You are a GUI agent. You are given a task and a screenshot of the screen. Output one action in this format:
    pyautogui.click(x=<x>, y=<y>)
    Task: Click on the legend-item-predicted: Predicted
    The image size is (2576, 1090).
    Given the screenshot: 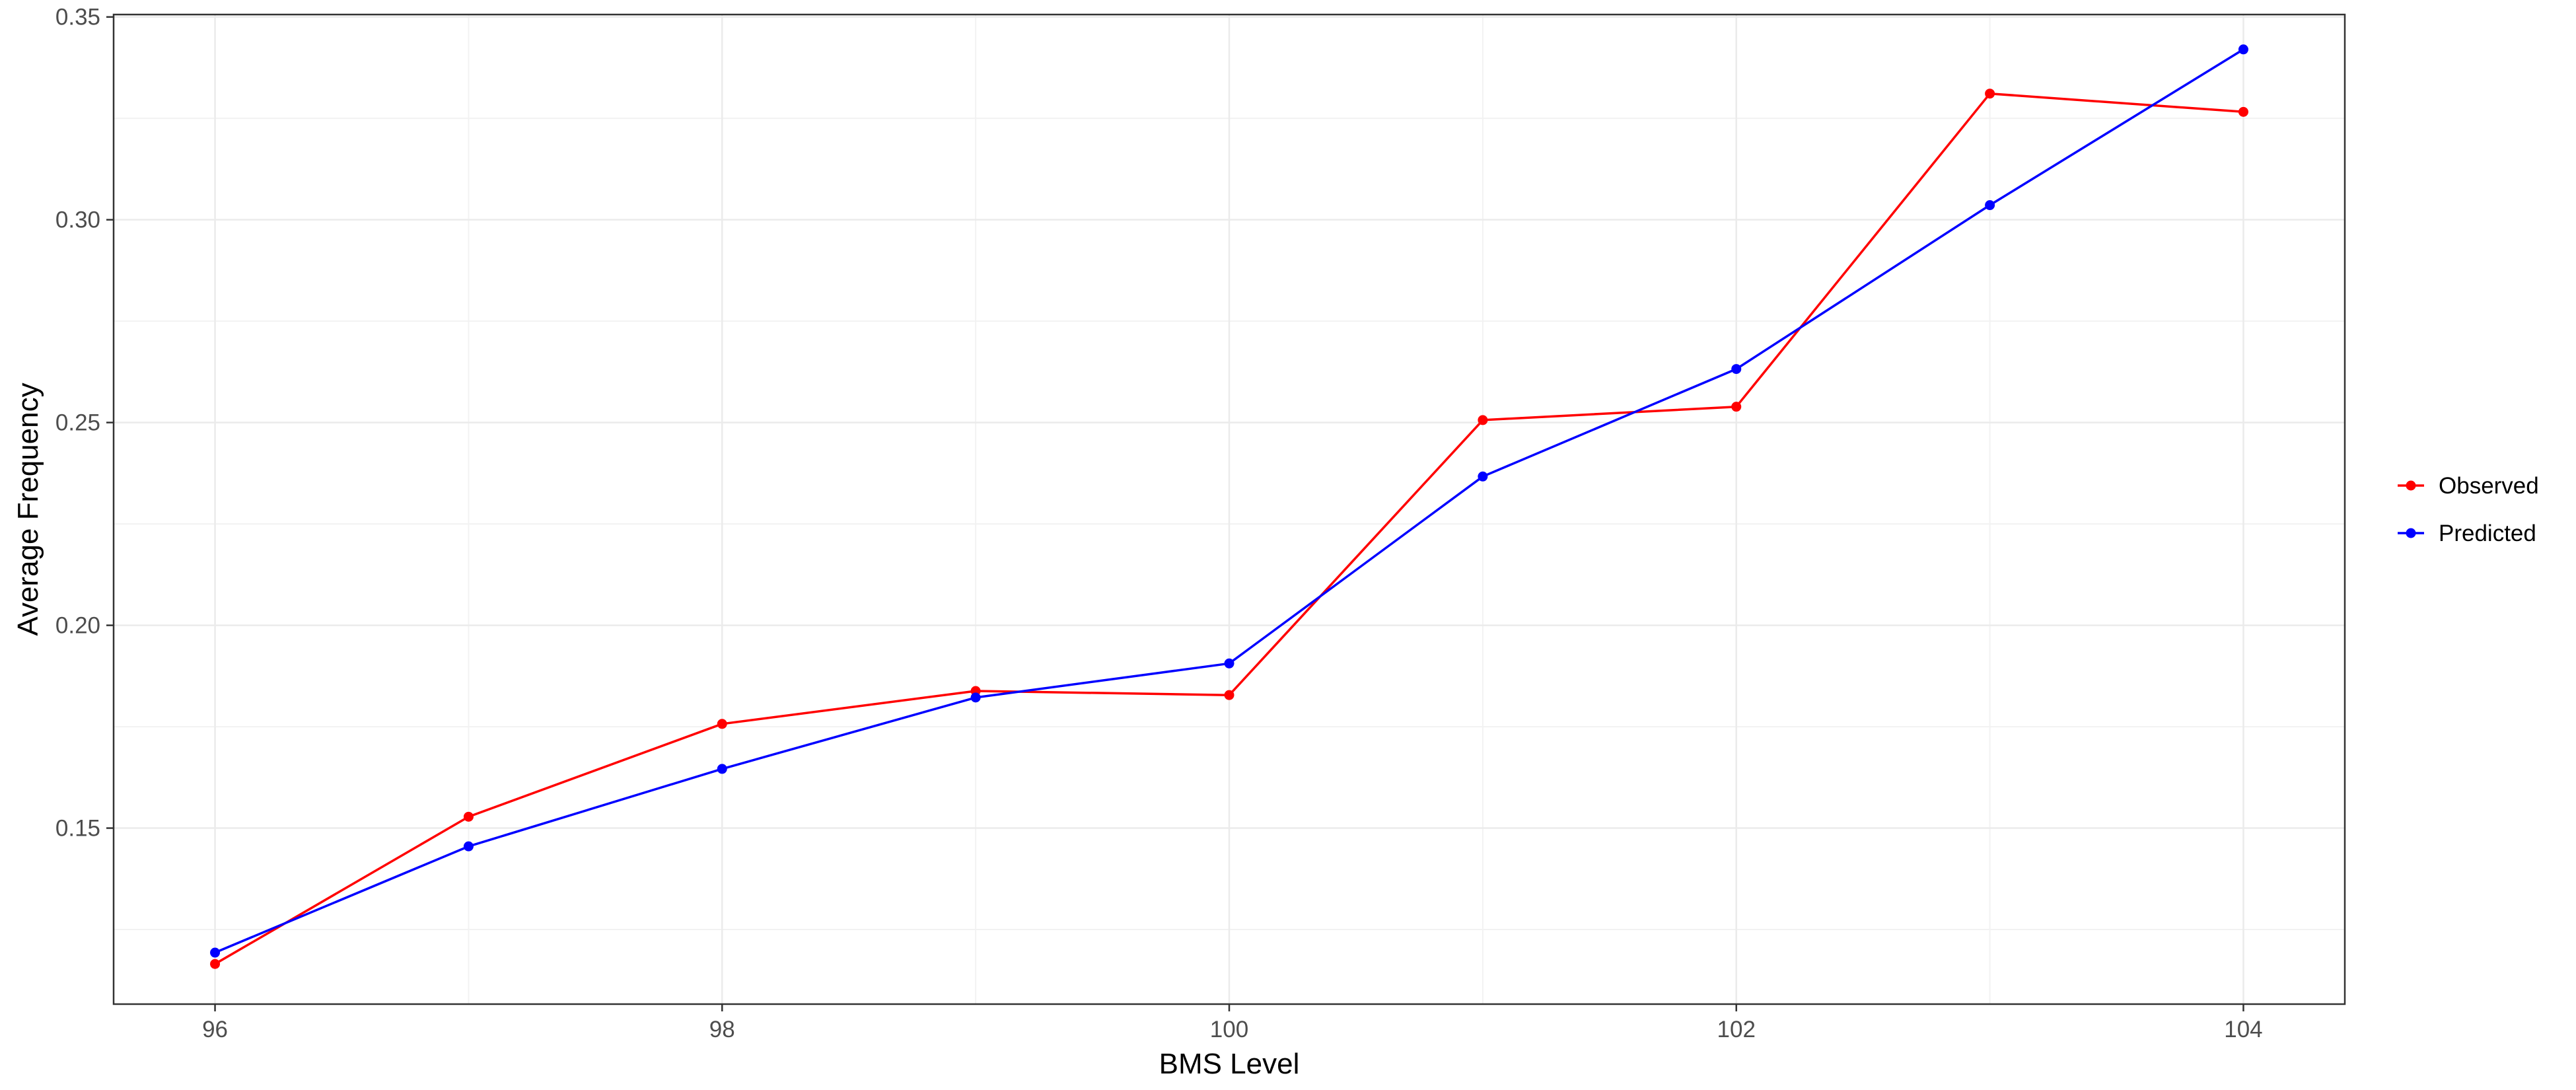 What is the action you would take?
    pyautogui.click(x=2467, y=533)
    